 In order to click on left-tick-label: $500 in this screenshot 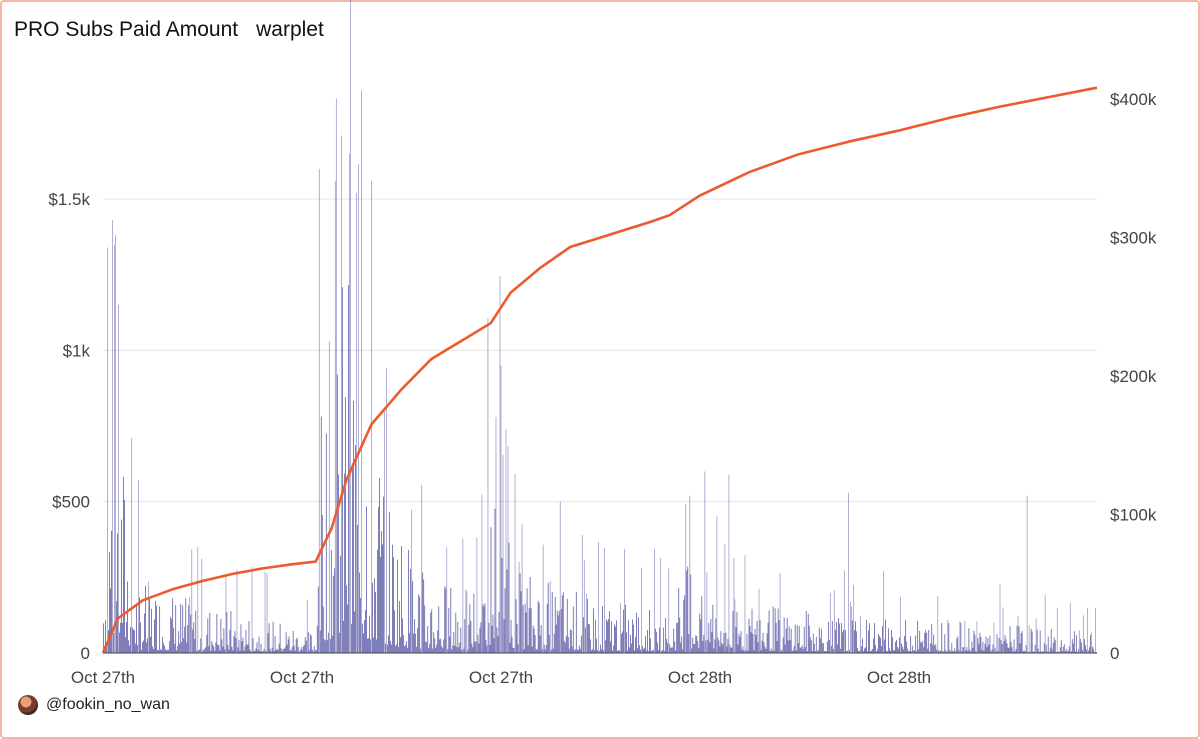, I will do `click(71, 502)`.